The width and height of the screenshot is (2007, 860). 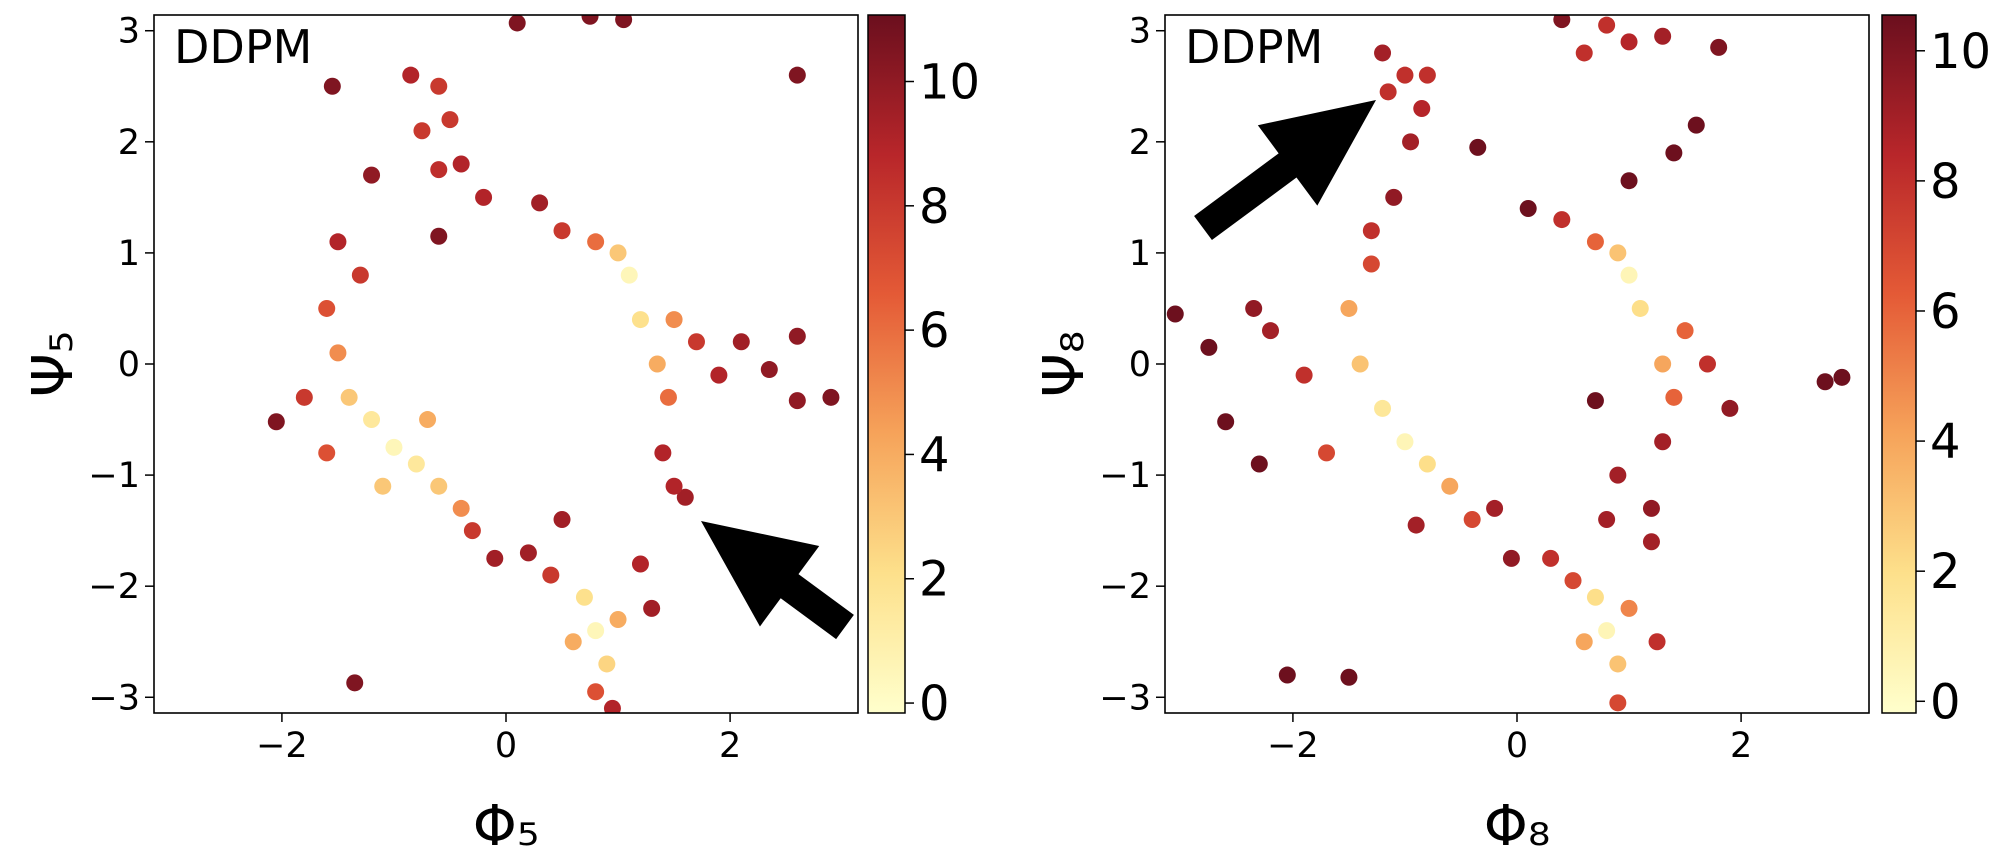 I want to click on colorbar-tick-label: 4, so click(x=1945, y=442).